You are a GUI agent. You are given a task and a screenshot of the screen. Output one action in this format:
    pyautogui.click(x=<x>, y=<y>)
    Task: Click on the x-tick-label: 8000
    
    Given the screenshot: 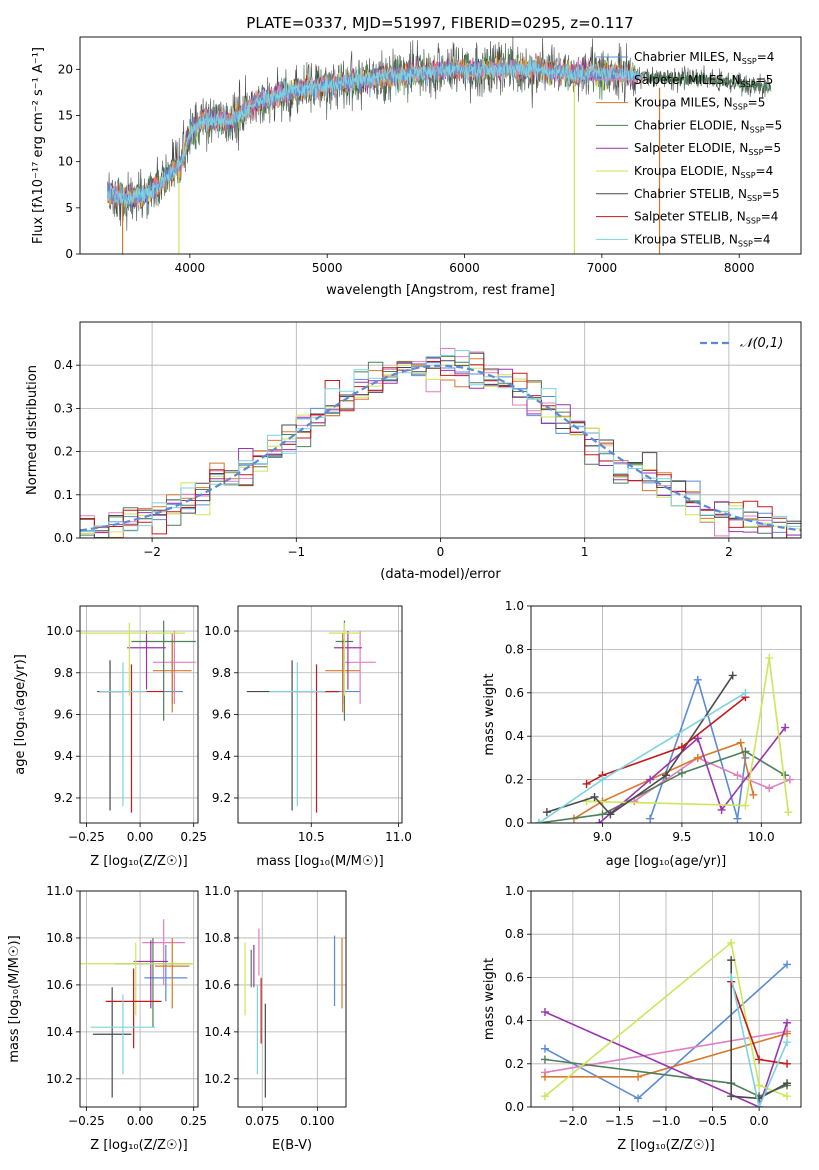 What is the action you would take?
    pyautogui.click(x=739, y=268)
    